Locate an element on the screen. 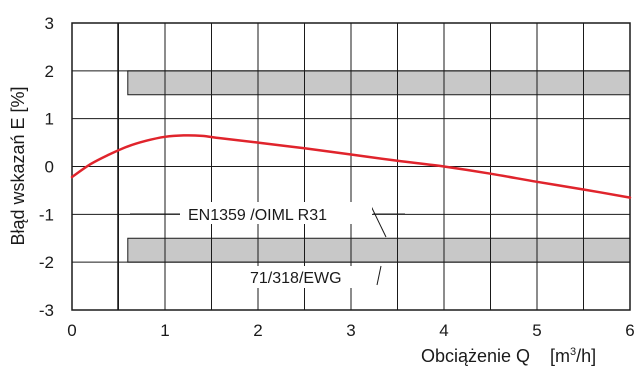  x-axis-title: Obciążenie Q is located at coordinates (475, 356).